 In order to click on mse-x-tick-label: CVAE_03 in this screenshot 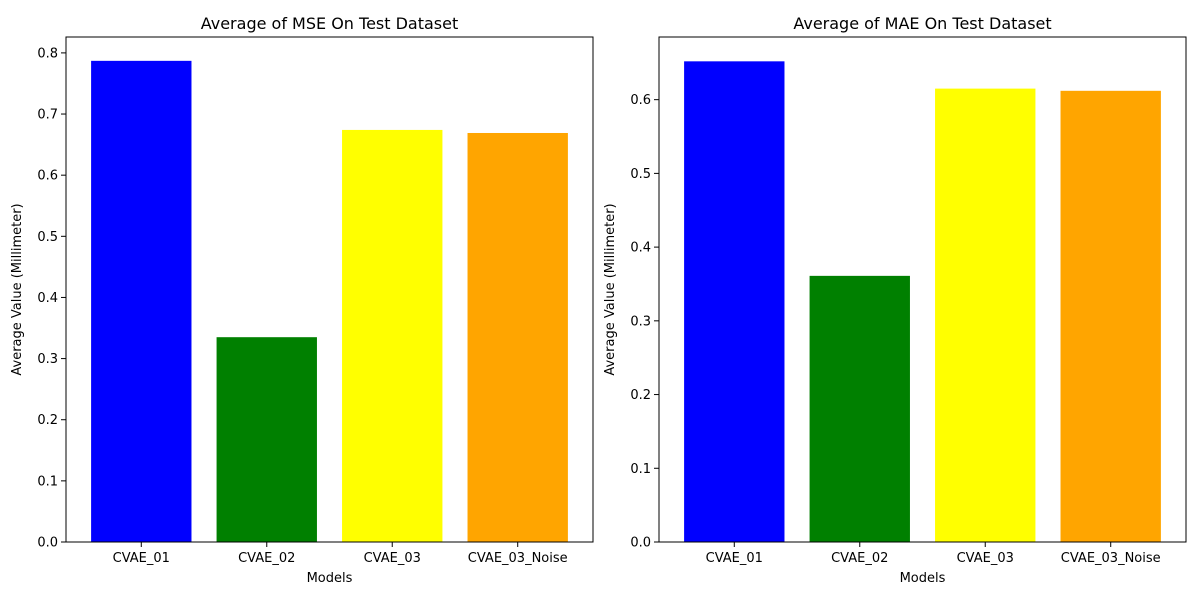, I will do `click(392, 558)`.